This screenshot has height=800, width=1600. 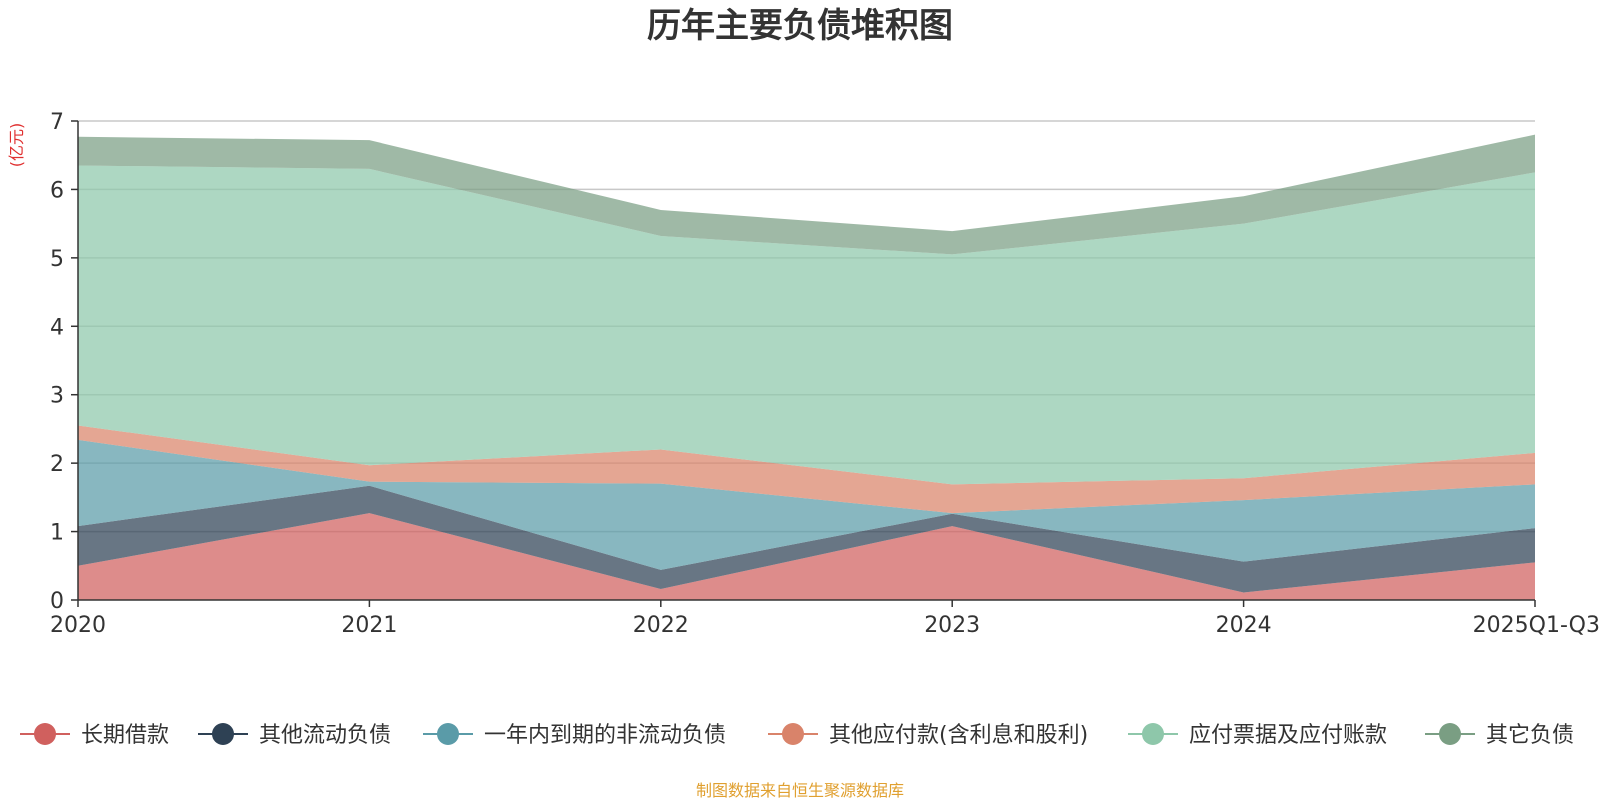 I want to click on x-tick-label: 2023, so click(x=952, y=625).